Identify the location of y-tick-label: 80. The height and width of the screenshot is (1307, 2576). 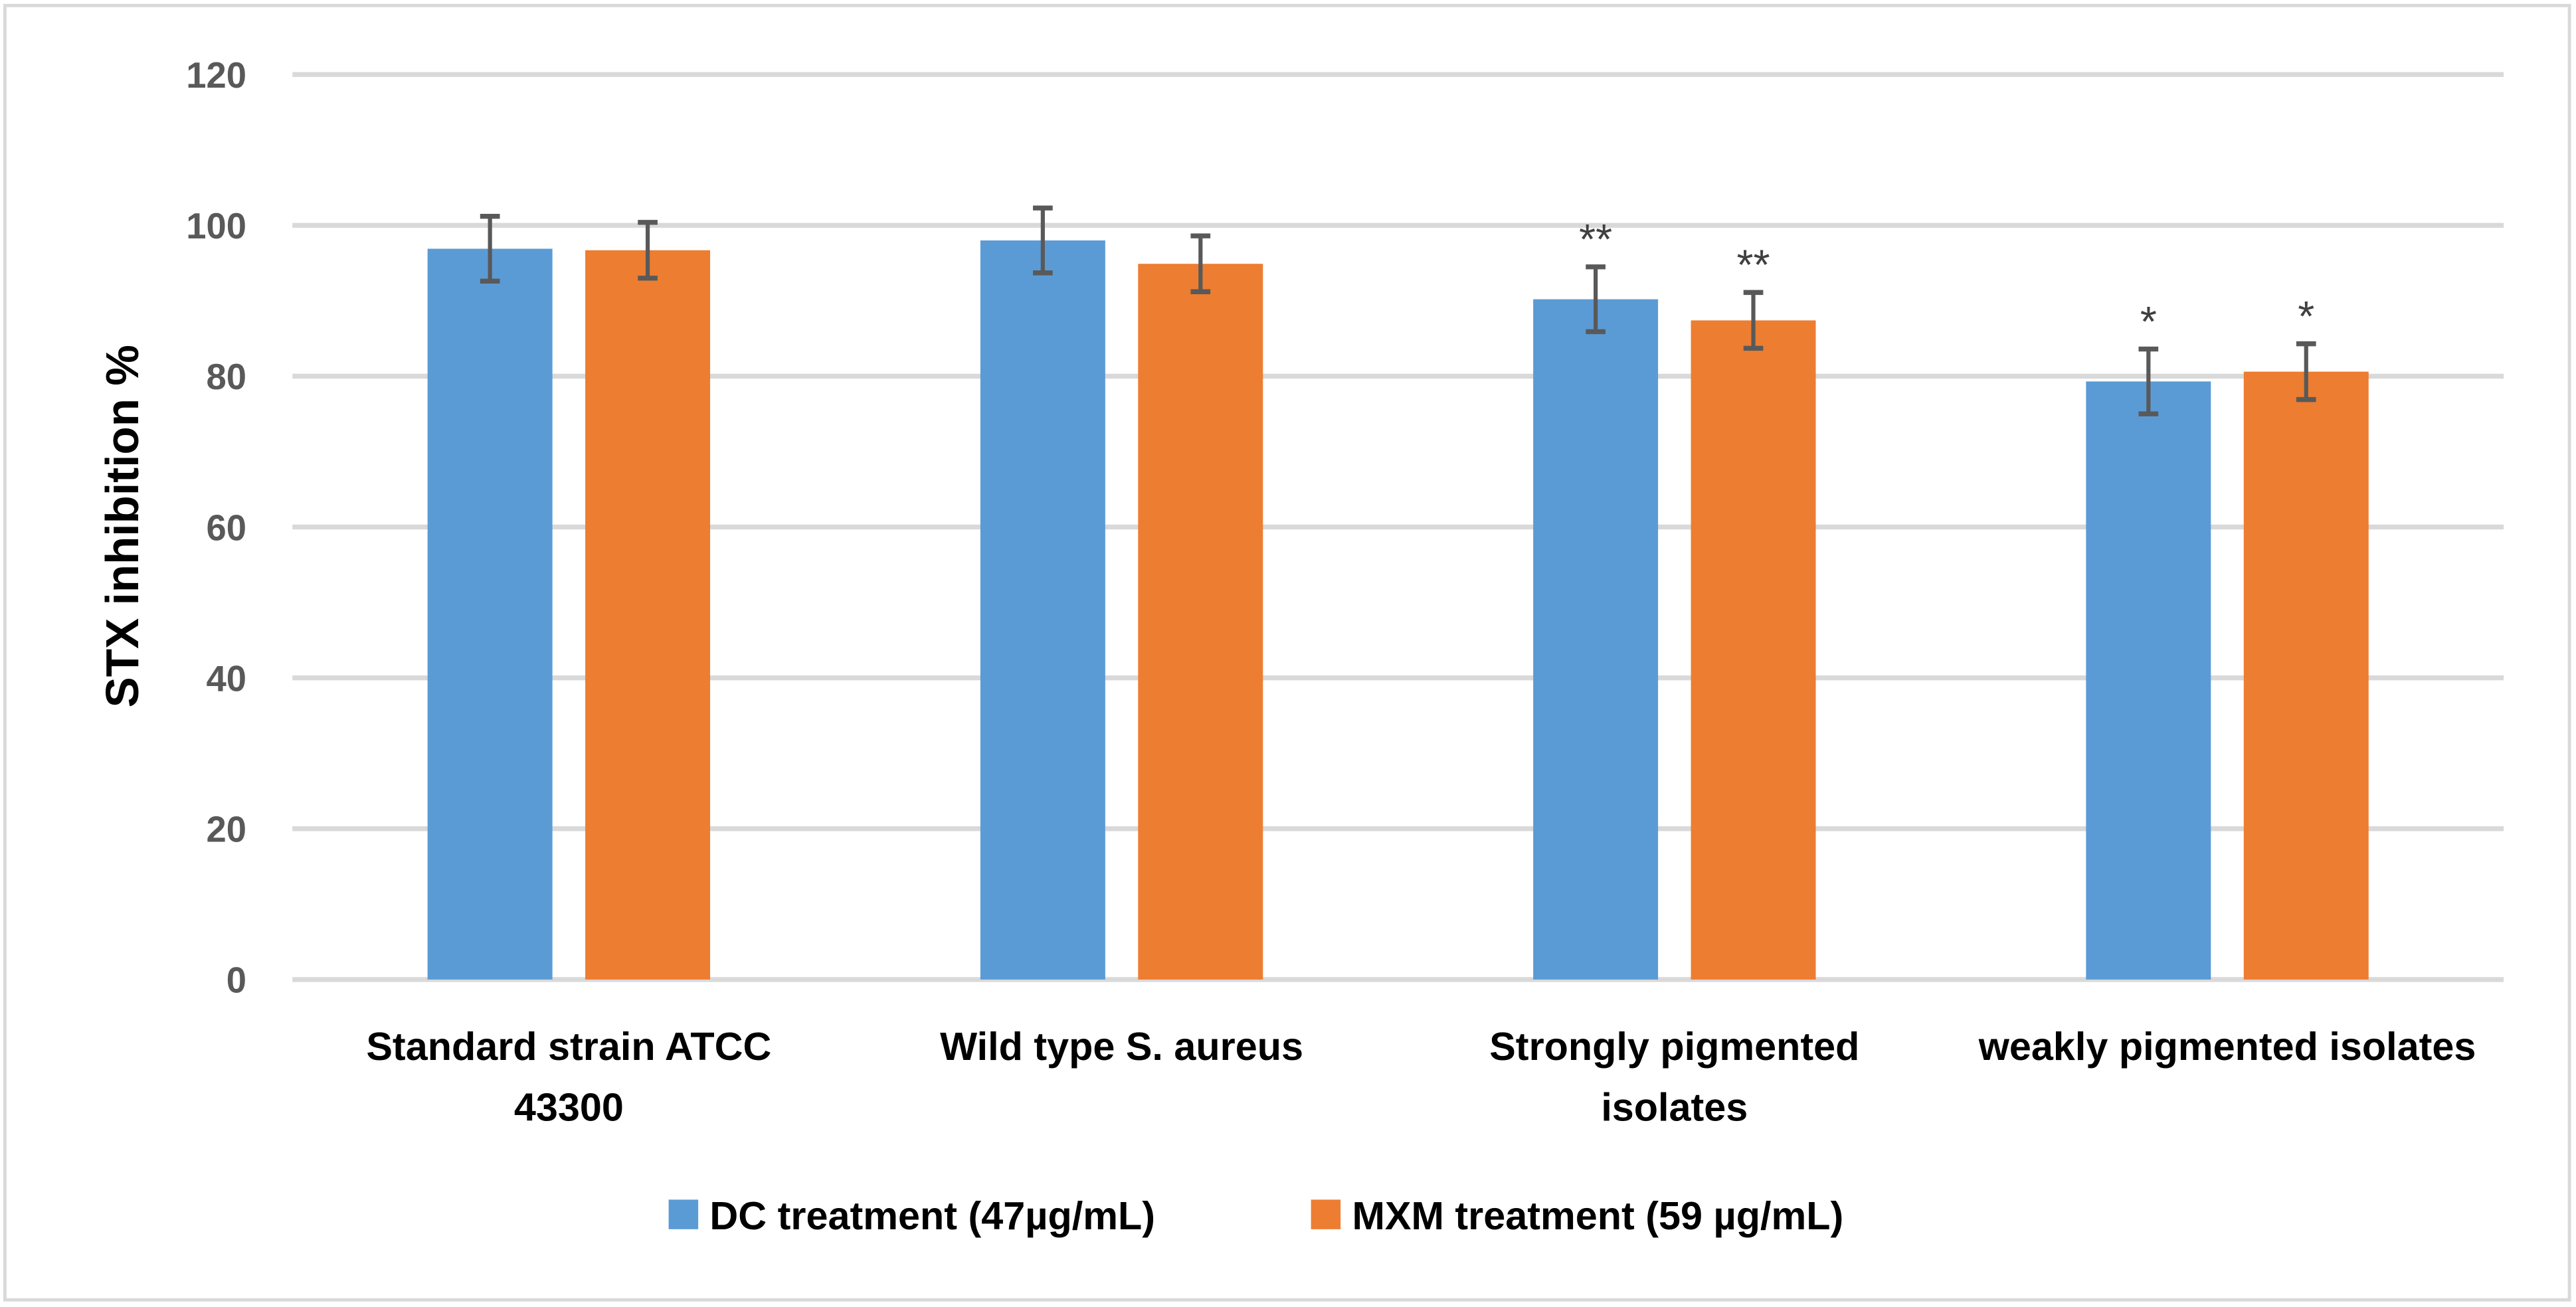
(226, 377).